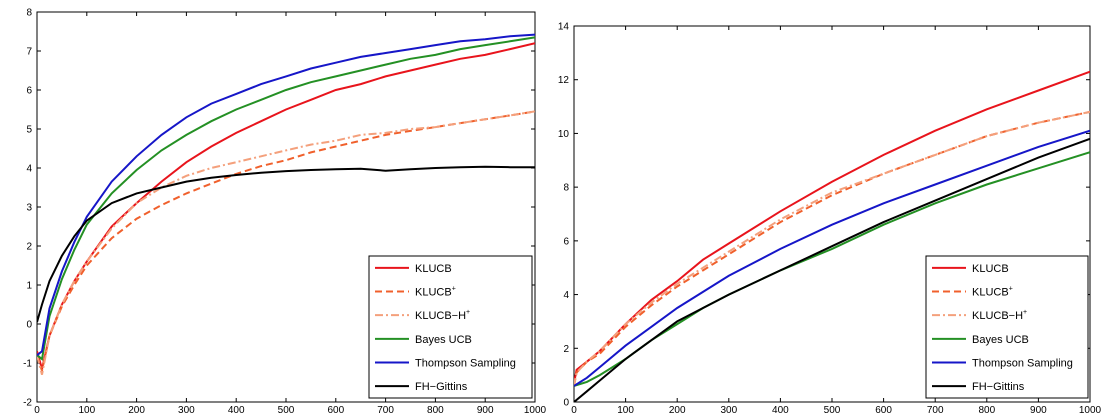 The width and height of the screenshot is (1102, 414). What do you see at coordinates (29, 52) in the screenshot?
I see `y-tick-label: 7` at bounding box center [29, 52].